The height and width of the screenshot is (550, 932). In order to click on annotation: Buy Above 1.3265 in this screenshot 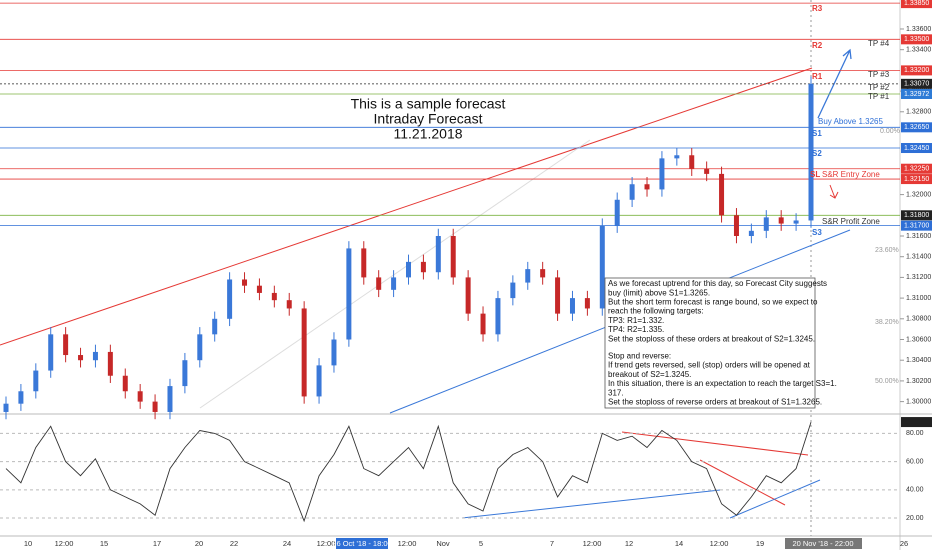, I will do `click(850, 121)`.